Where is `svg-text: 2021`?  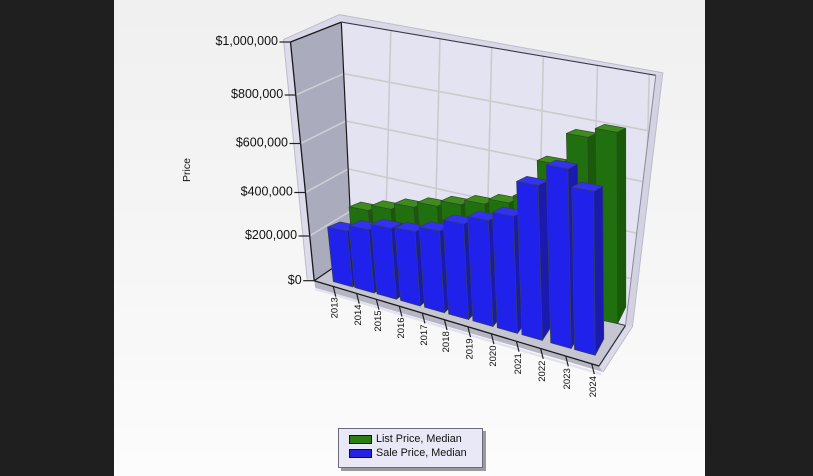 svg-text: 2021 is located at coordinates (518, 363).